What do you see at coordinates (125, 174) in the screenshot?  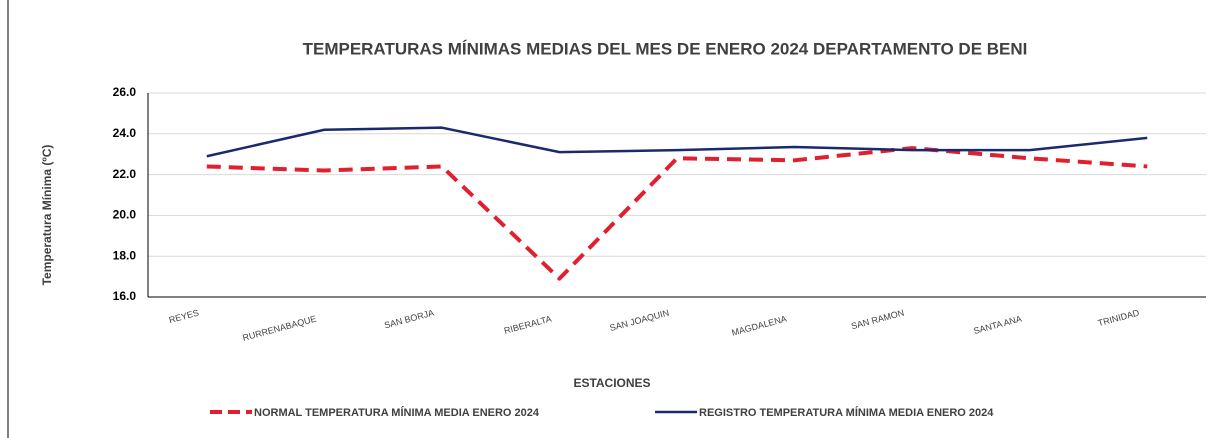 I see `y-tick-label: 22.0` at bounding box center [125, 174].